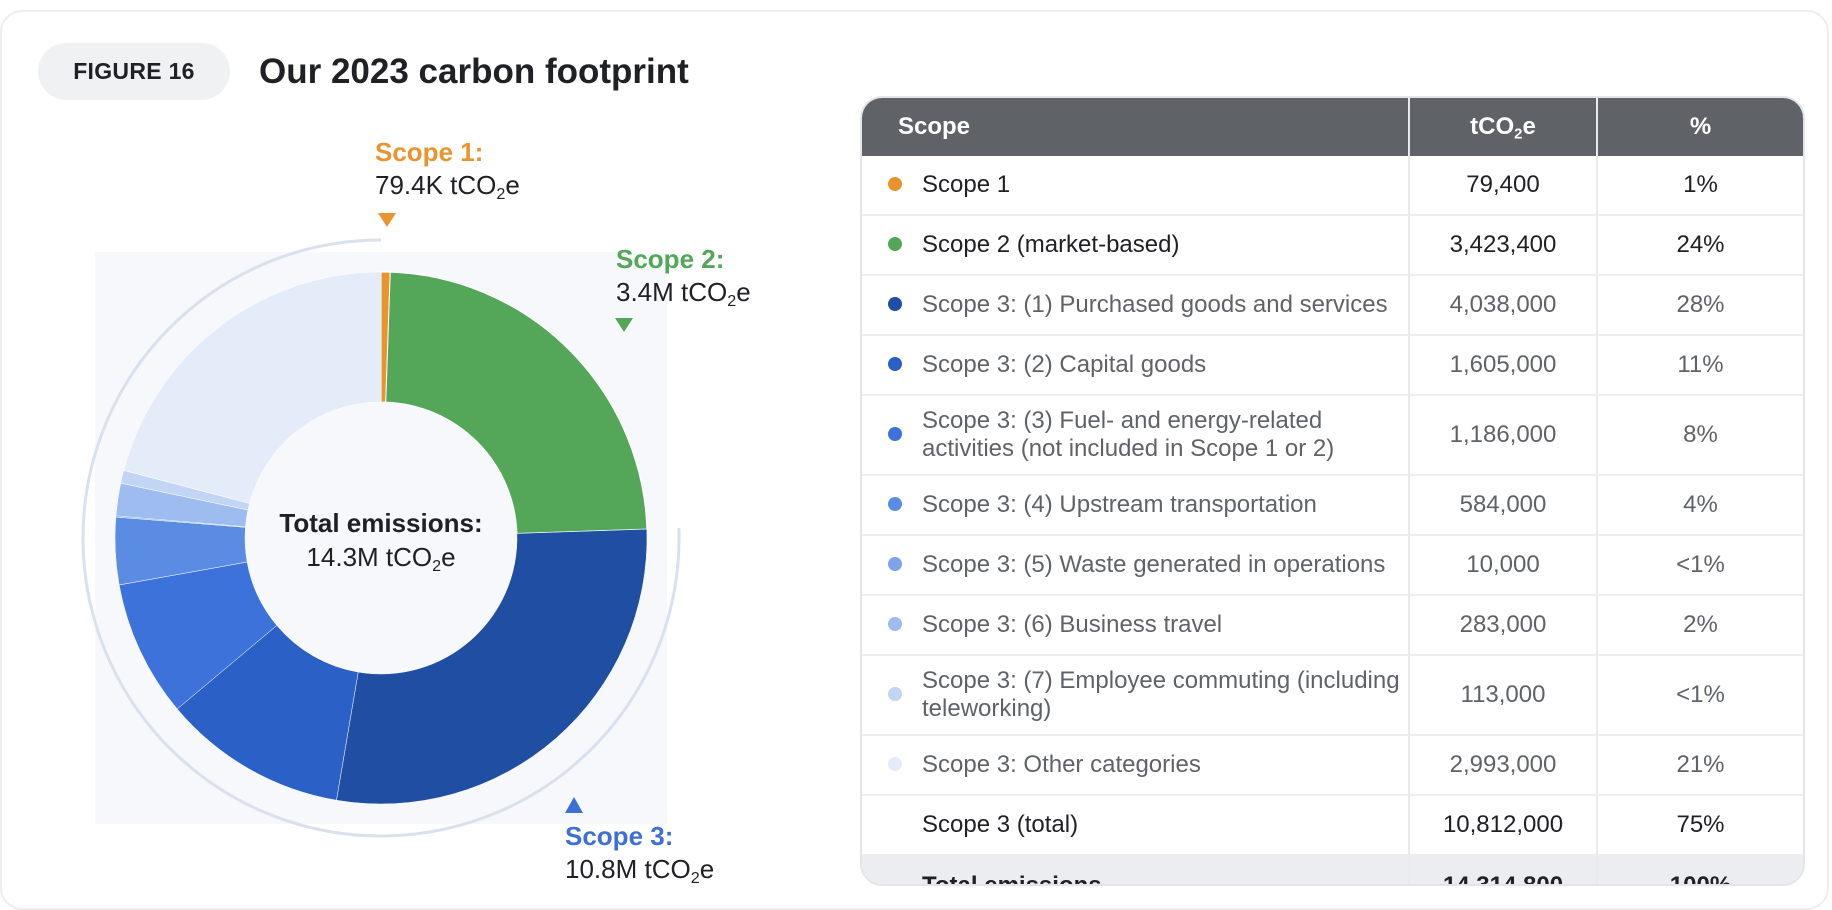 This screenshot has width=1832, height=910. I want to click on row-value: 584,000, so click(1502, 505).